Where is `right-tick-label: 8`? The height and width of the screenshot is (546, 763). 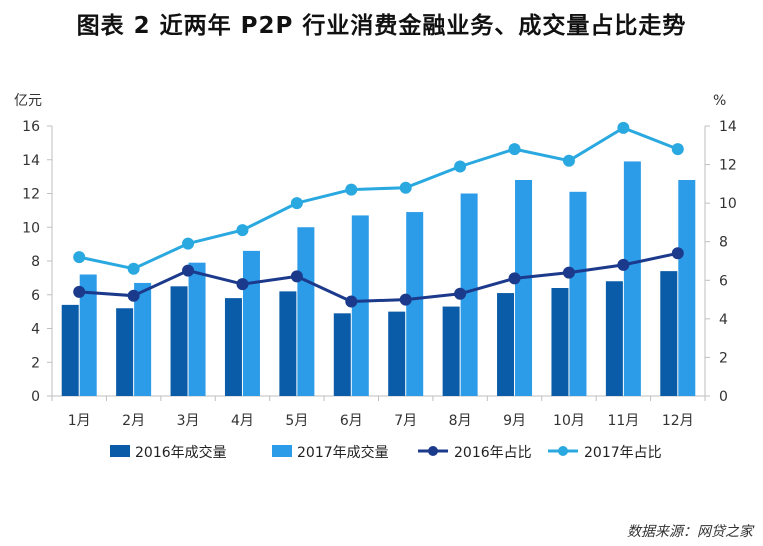
right-tick-label: 8 is located at coordinates (723, 243).